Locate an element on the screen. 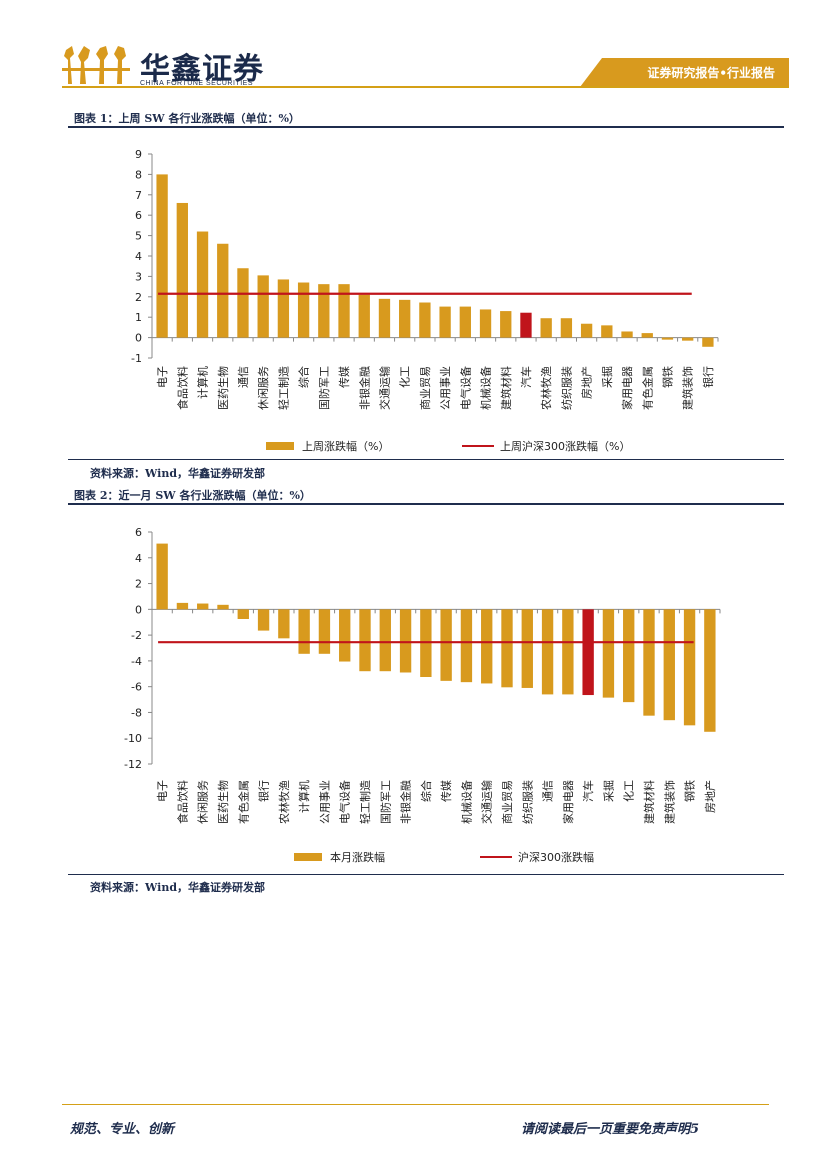 Image resolution: width=827 pixels, height=1169 pixels. footer-slogan: 规范、专业、创新 is located at coordinates (122, 1129).